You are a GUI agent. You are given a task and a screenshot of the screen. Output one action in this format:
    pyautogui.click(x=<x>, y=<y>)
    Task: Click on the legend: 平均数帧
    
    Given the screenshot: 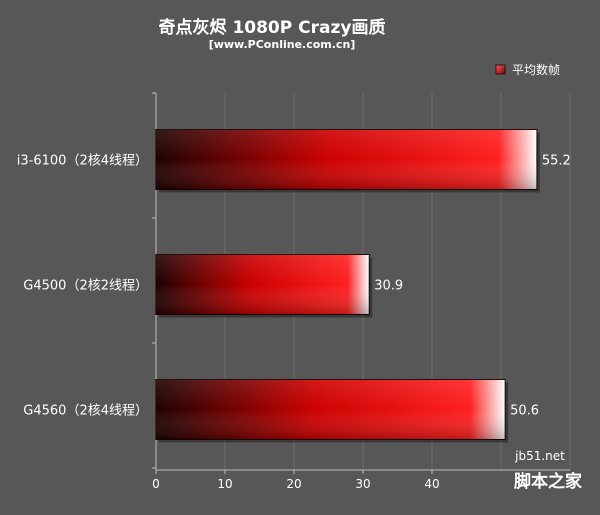 What is the action you would take?
    pyautogui.click(x=527, y=69)
    